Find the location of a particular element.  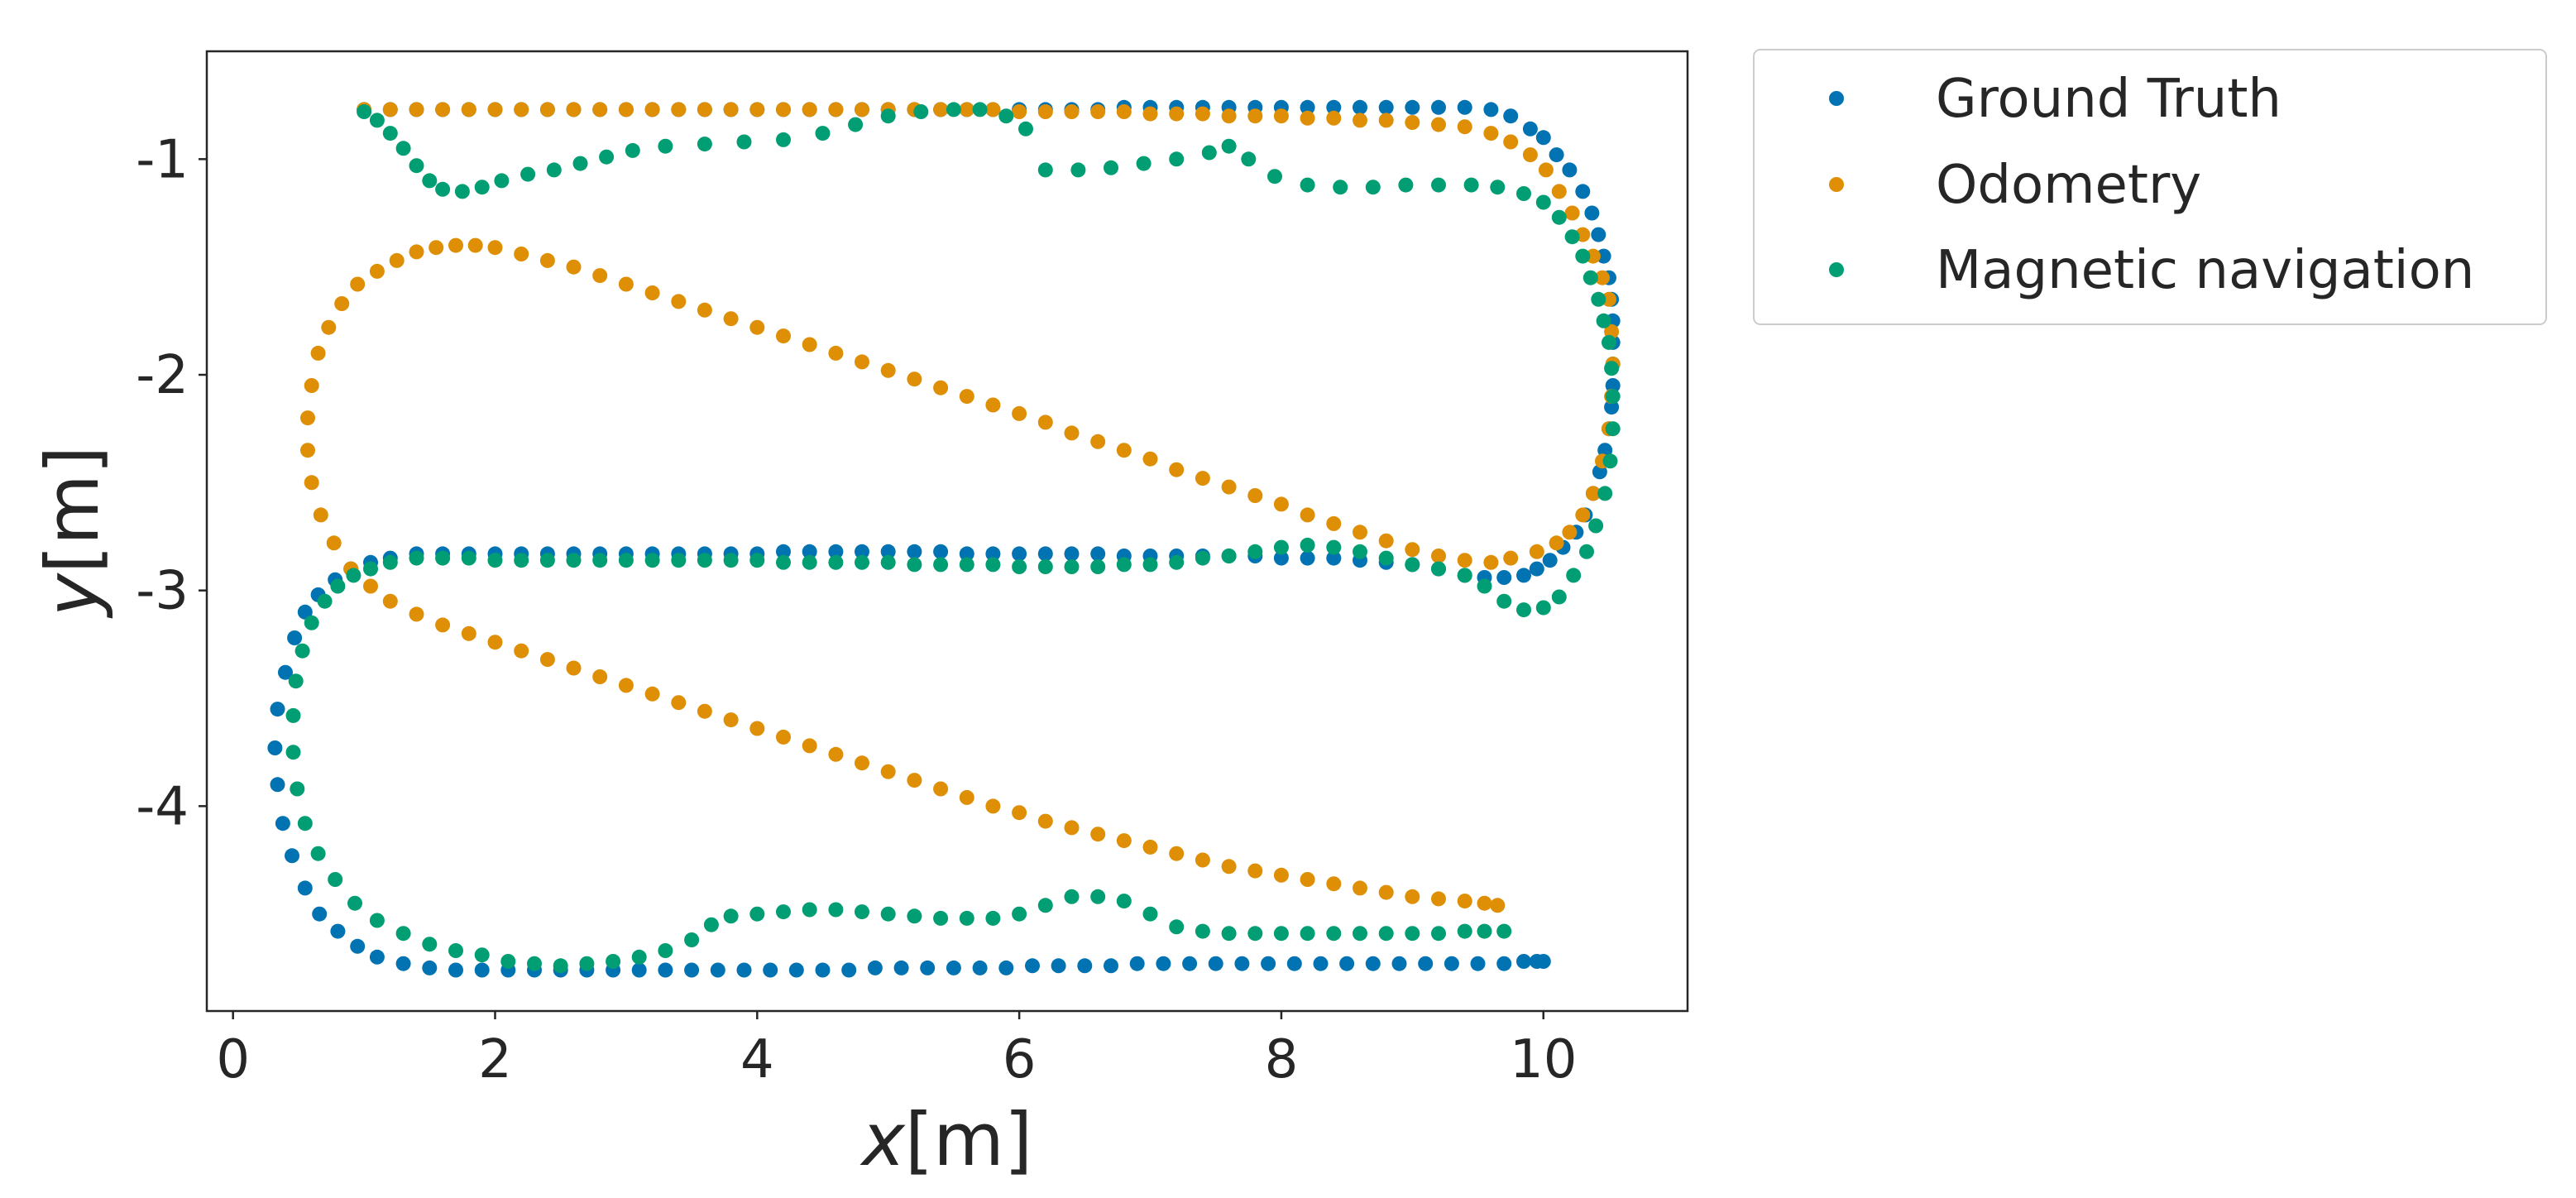

x-tick-label: 8 is located at coordinates (1282, 1059).